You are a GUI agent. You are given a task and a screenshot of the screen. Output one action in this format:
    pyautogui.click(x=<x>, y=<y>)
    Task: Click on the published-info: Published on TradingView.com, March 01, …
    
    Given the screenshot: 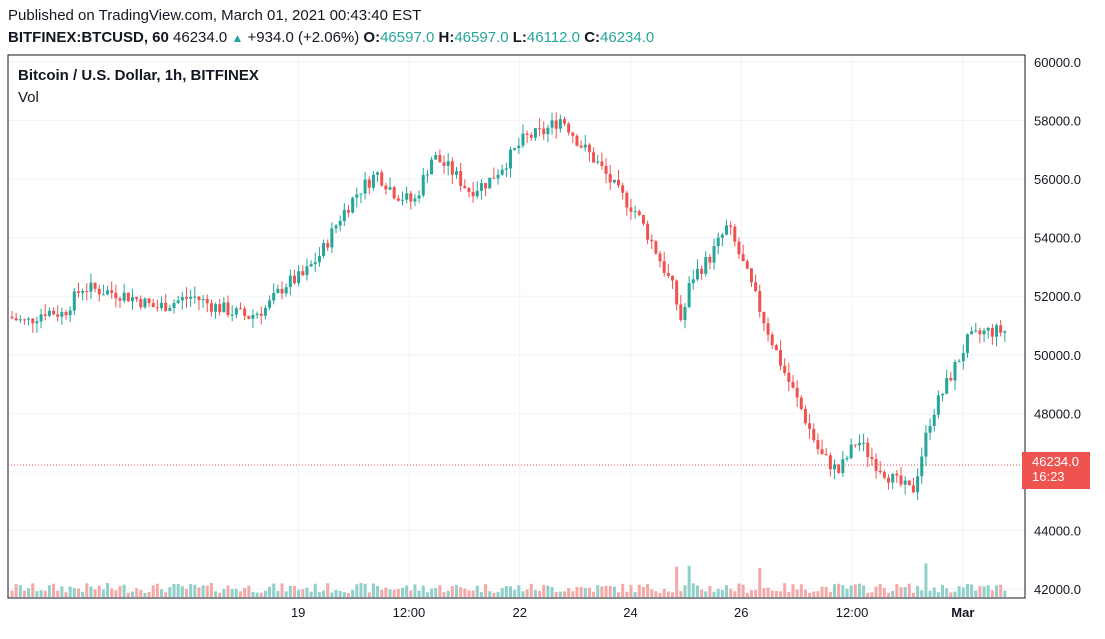 What is the action you would take?
    pyautogui.click(x=215, y=15)
    